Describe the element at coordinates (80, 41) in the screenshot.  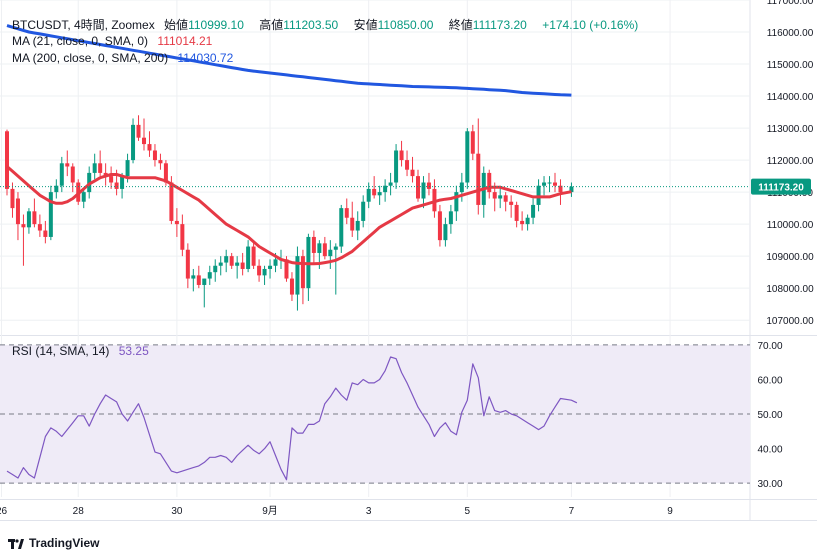
I see `ma21-label: MA (21, close, 0, SMA, 0)` at that location.